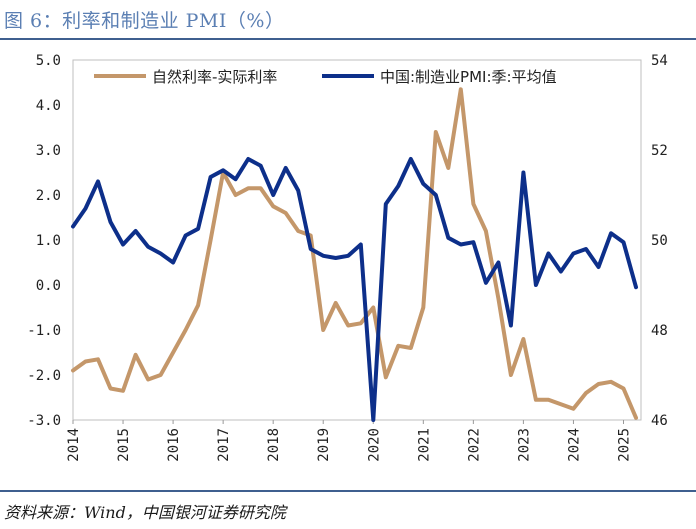 This screenshot has width=696, height=529. I want to click on x-tick-label: 2024, so click(574, 445).